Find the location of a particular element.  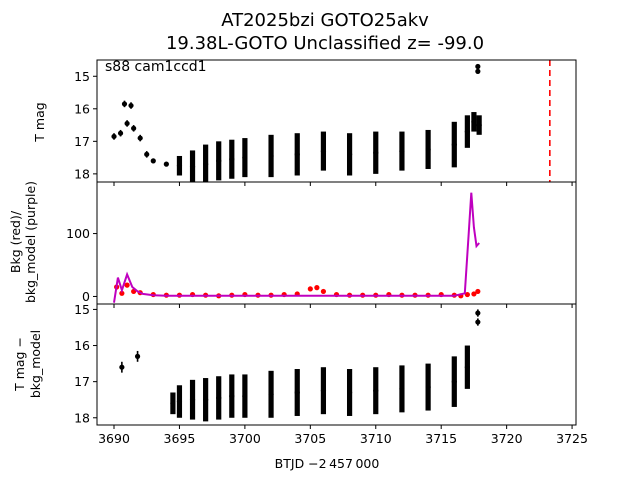

x-tick-label: 3710 is located at coordinates (376, 438).